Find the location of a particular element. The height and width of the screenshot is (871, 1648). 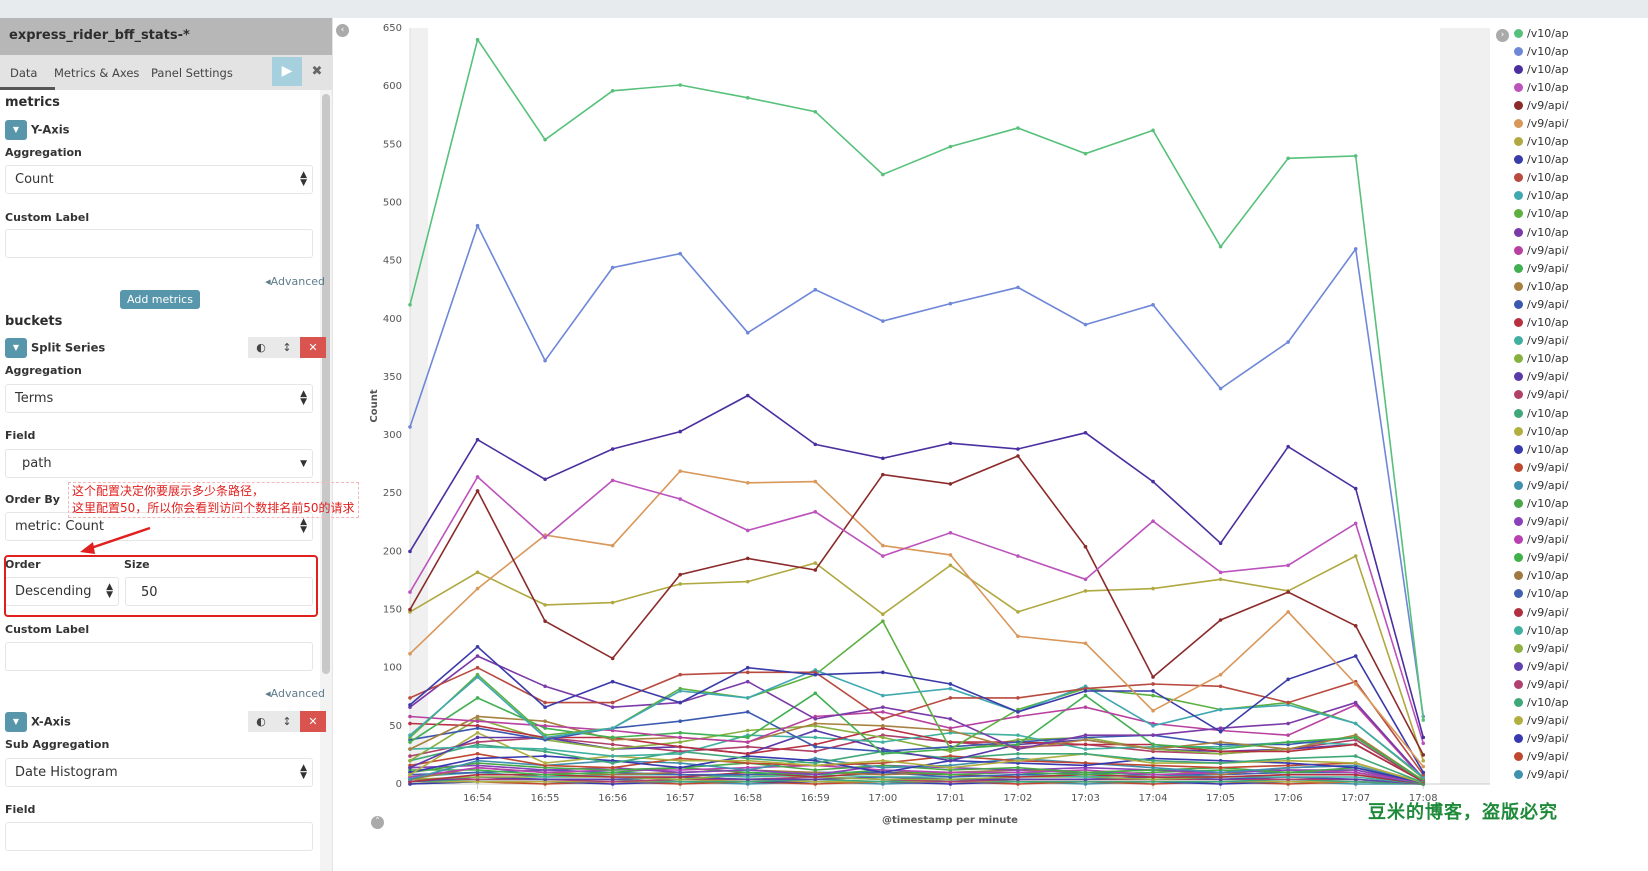

add-metrics-button: Add metrics is located at coordinates (160, 299).